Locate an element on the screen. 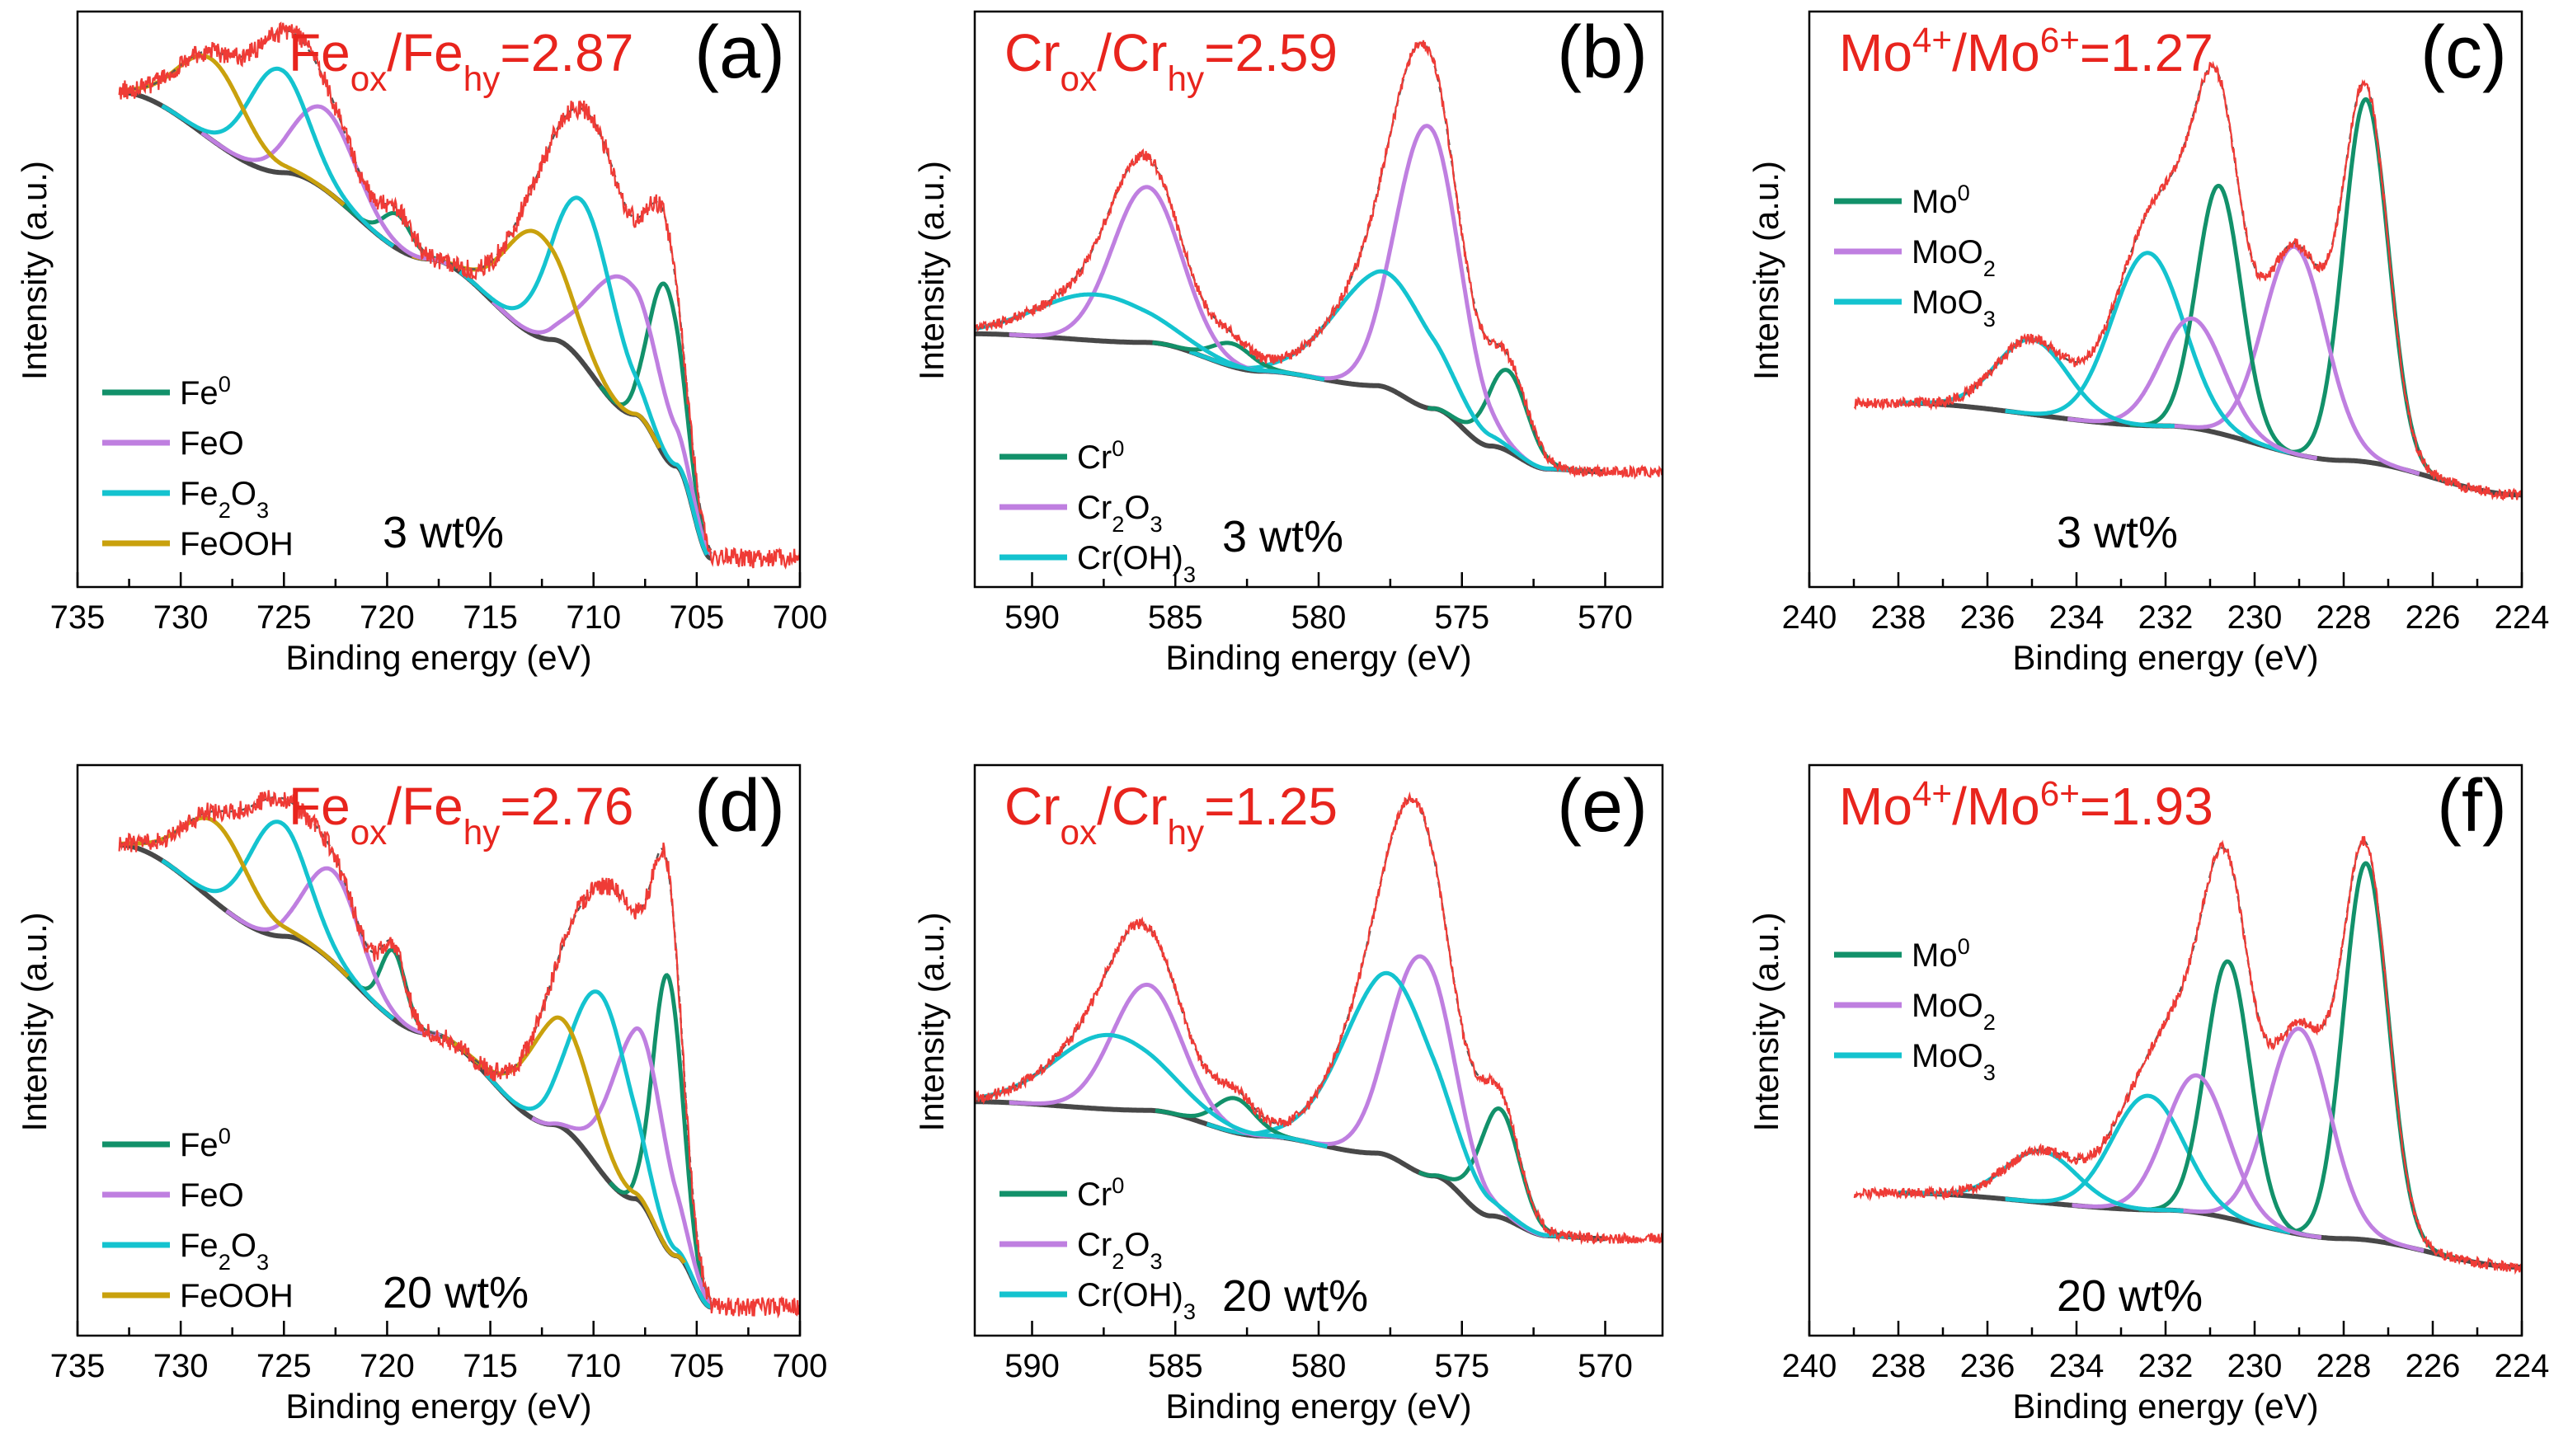  sample-label: 20 wt% is located at coordinates (456, 1292).